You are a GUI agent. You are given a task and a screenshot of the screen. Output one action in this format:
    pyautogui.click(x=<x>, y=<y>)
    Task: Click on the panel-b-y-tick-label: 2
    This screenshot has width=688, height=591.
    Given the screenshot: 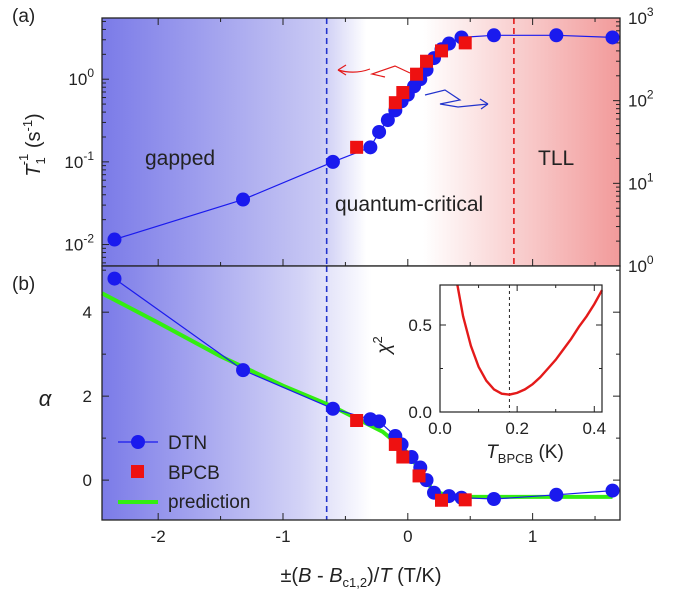 What is the action you would take?
    pyautogui.click(x=87, y=396)
    